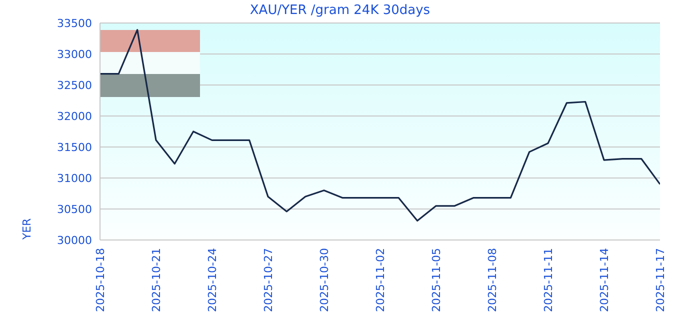  What do you see at coordinates (548, 280) in the screenshot?
I see `x-tick-label: 2025-11-11` at bounding box center [548, 280].